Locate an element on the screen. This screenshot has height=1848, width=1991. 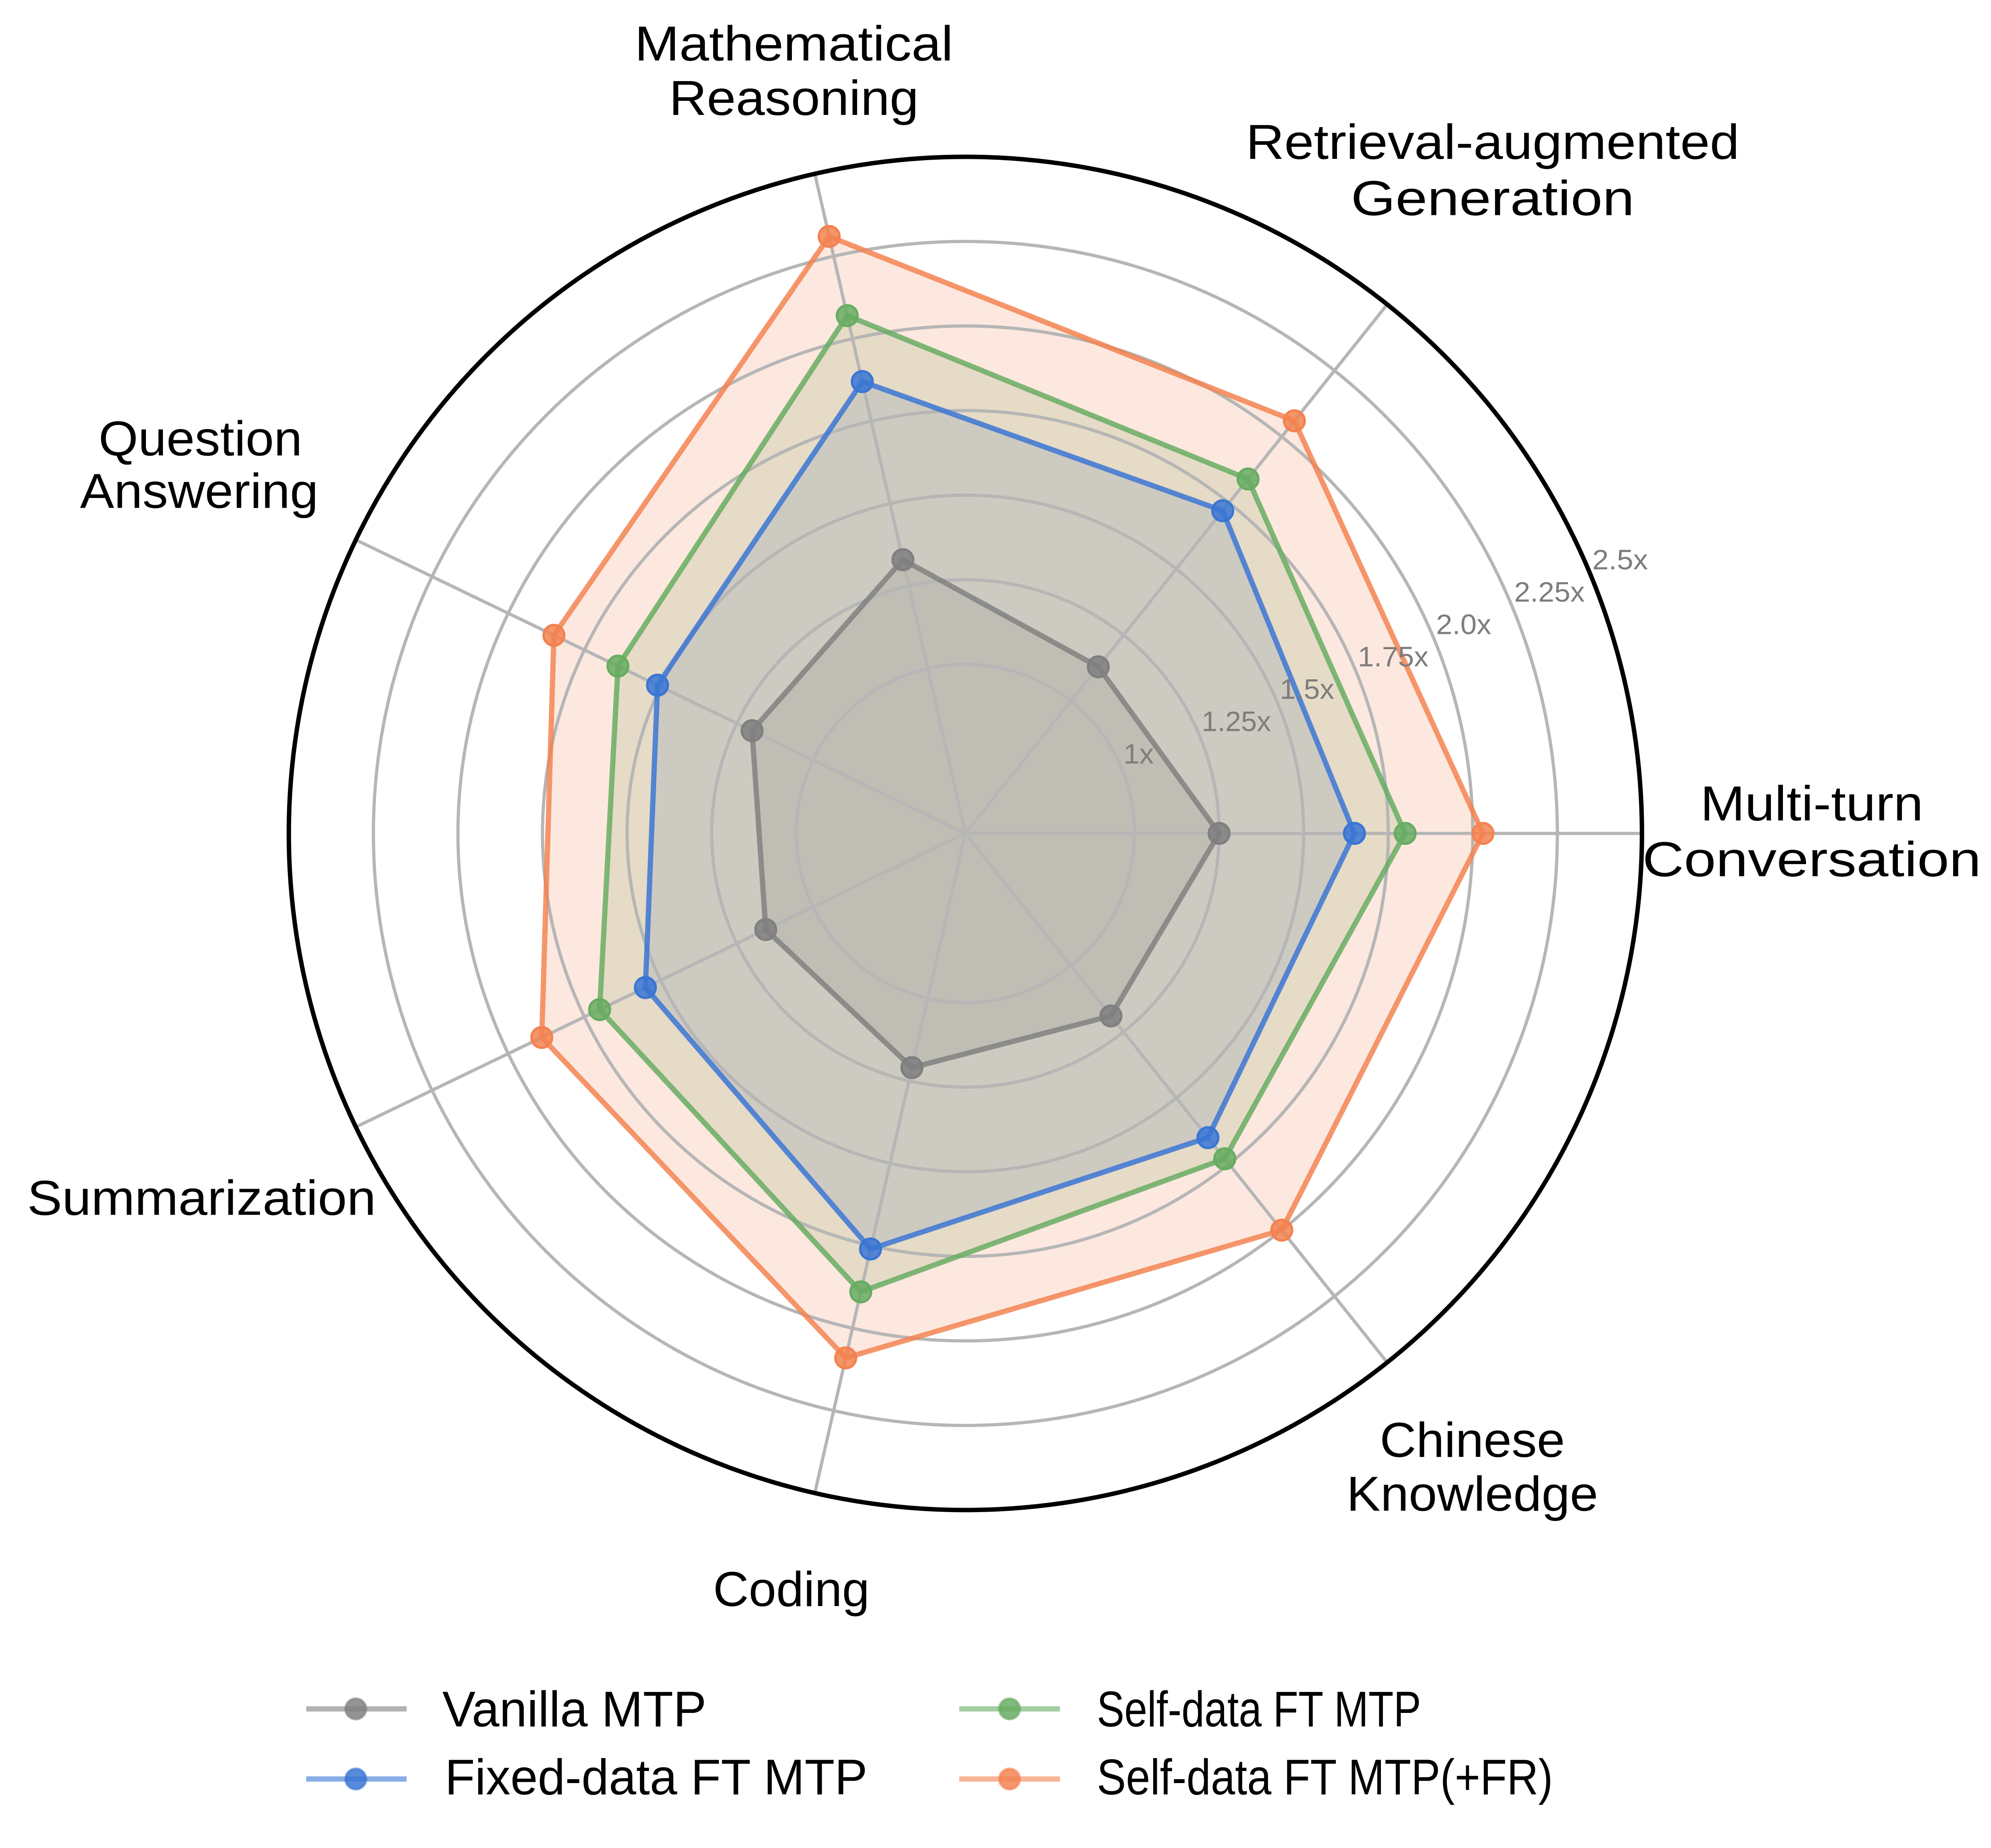
svg-text: Fixed-data FT MTP is located at coordinates (656, 1778).